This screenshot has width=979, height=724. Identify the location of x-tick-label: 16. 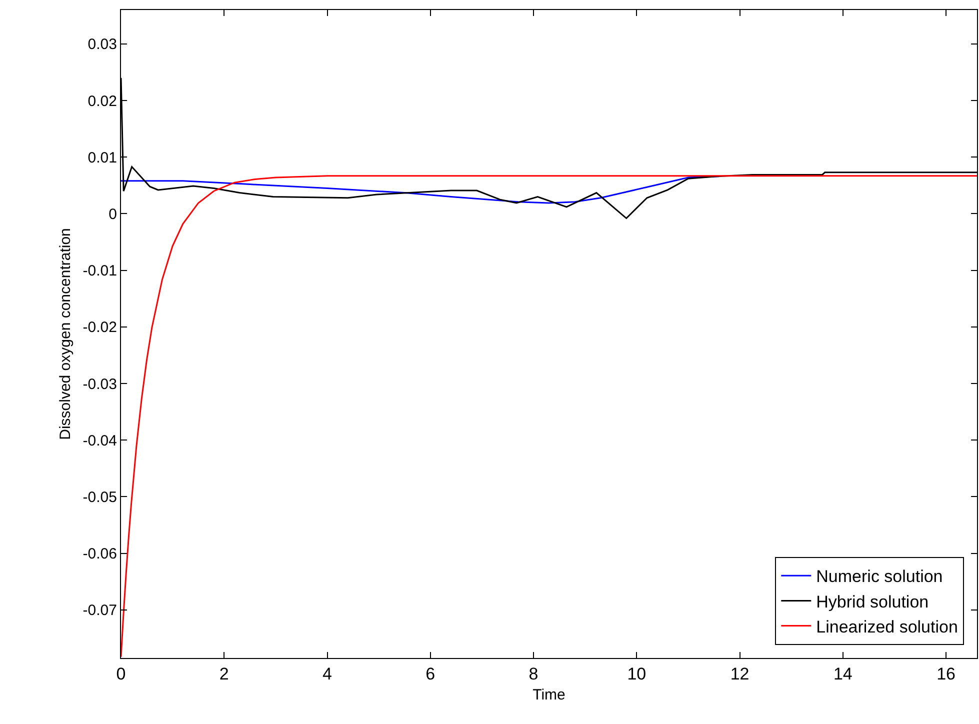
(946, 674).